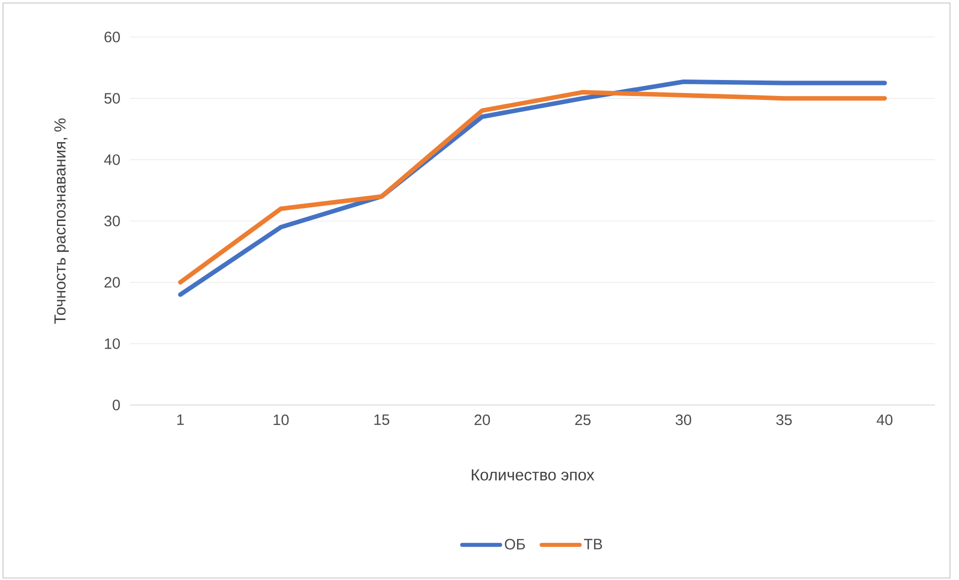 This screenshot has height=580, width=959. I want to click on x-tick-label: 30, so click(684, 420).